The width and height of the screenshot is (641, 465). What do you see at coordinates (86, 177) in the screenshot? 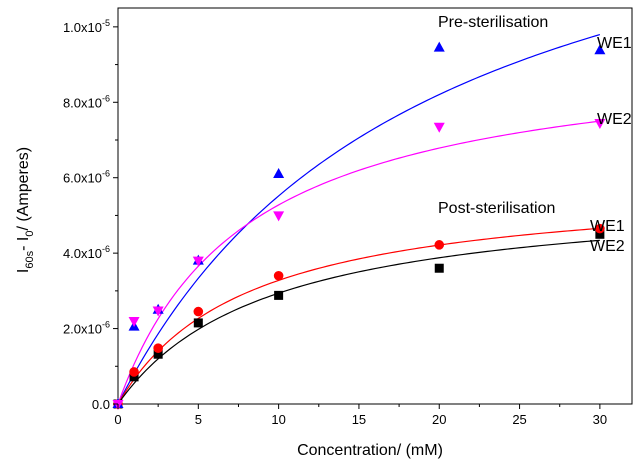
I see `y-tick-label: 6.0x10⁻⁶` at bounding box center [86, 177].